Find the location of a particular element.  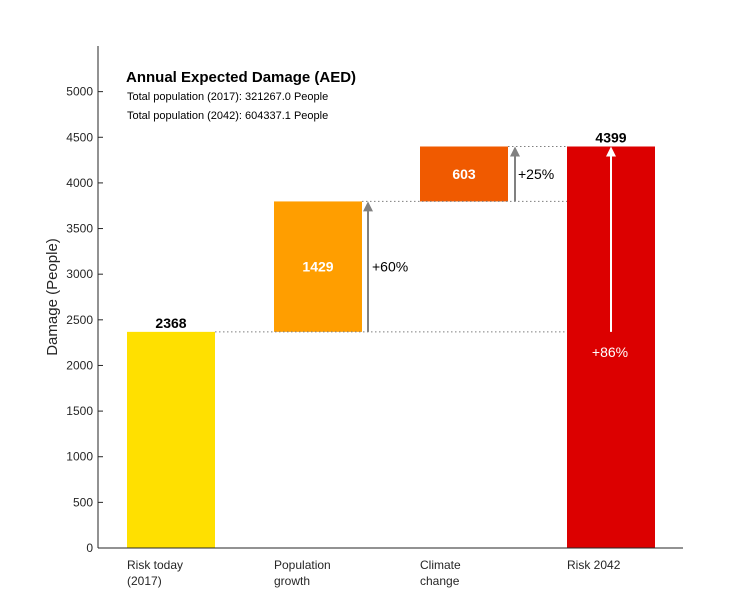

x-category-label-4: Risk 2042 is located at coordinates (594, 565).